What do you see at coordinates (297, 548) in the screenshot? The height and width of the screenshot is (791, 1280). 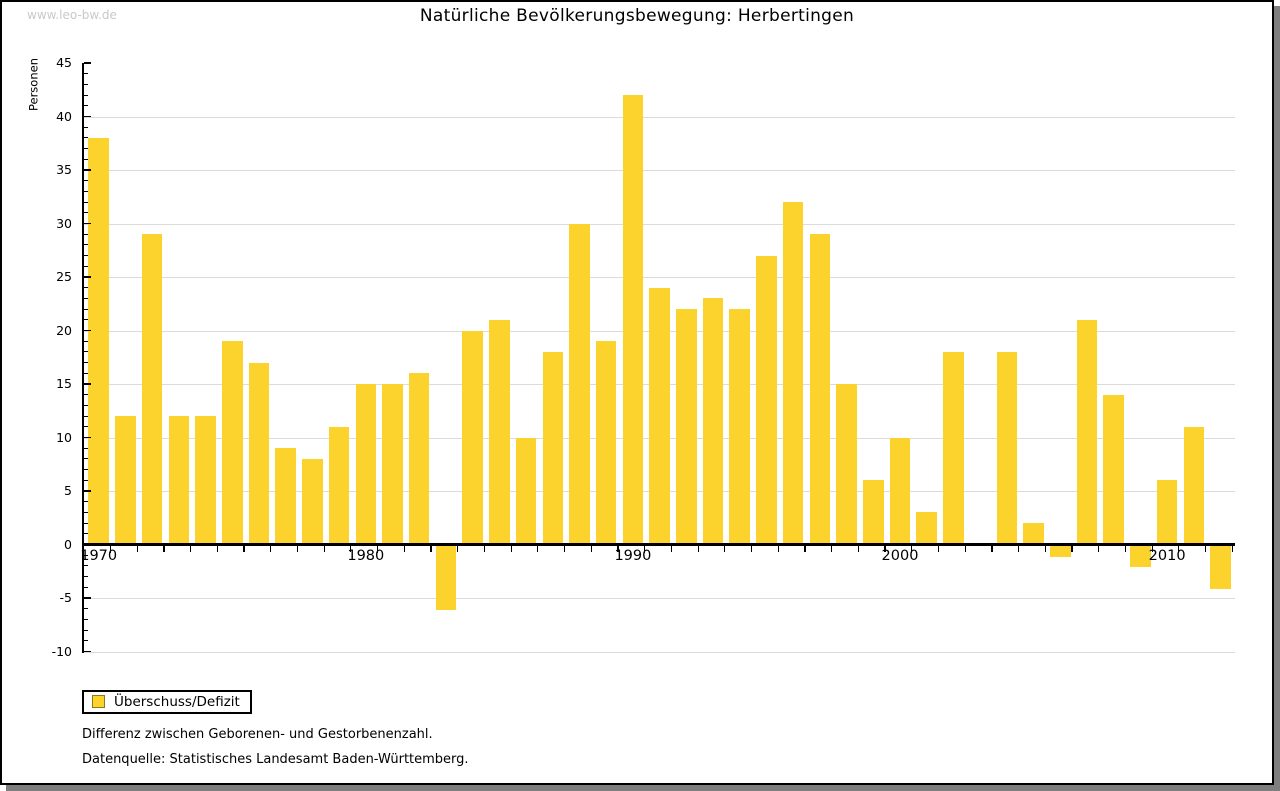 I see `x-tick-1977` at bounding box center [297, 548].